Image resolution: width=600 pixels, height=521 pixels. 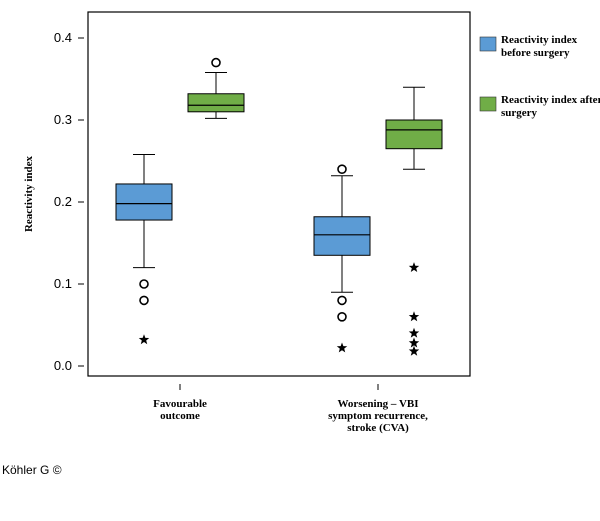 What do you see at coordinates (378, 428) in the screenshot?
I see `x-tick-label: stroke (CVA)` at bounding box center [378, 428].